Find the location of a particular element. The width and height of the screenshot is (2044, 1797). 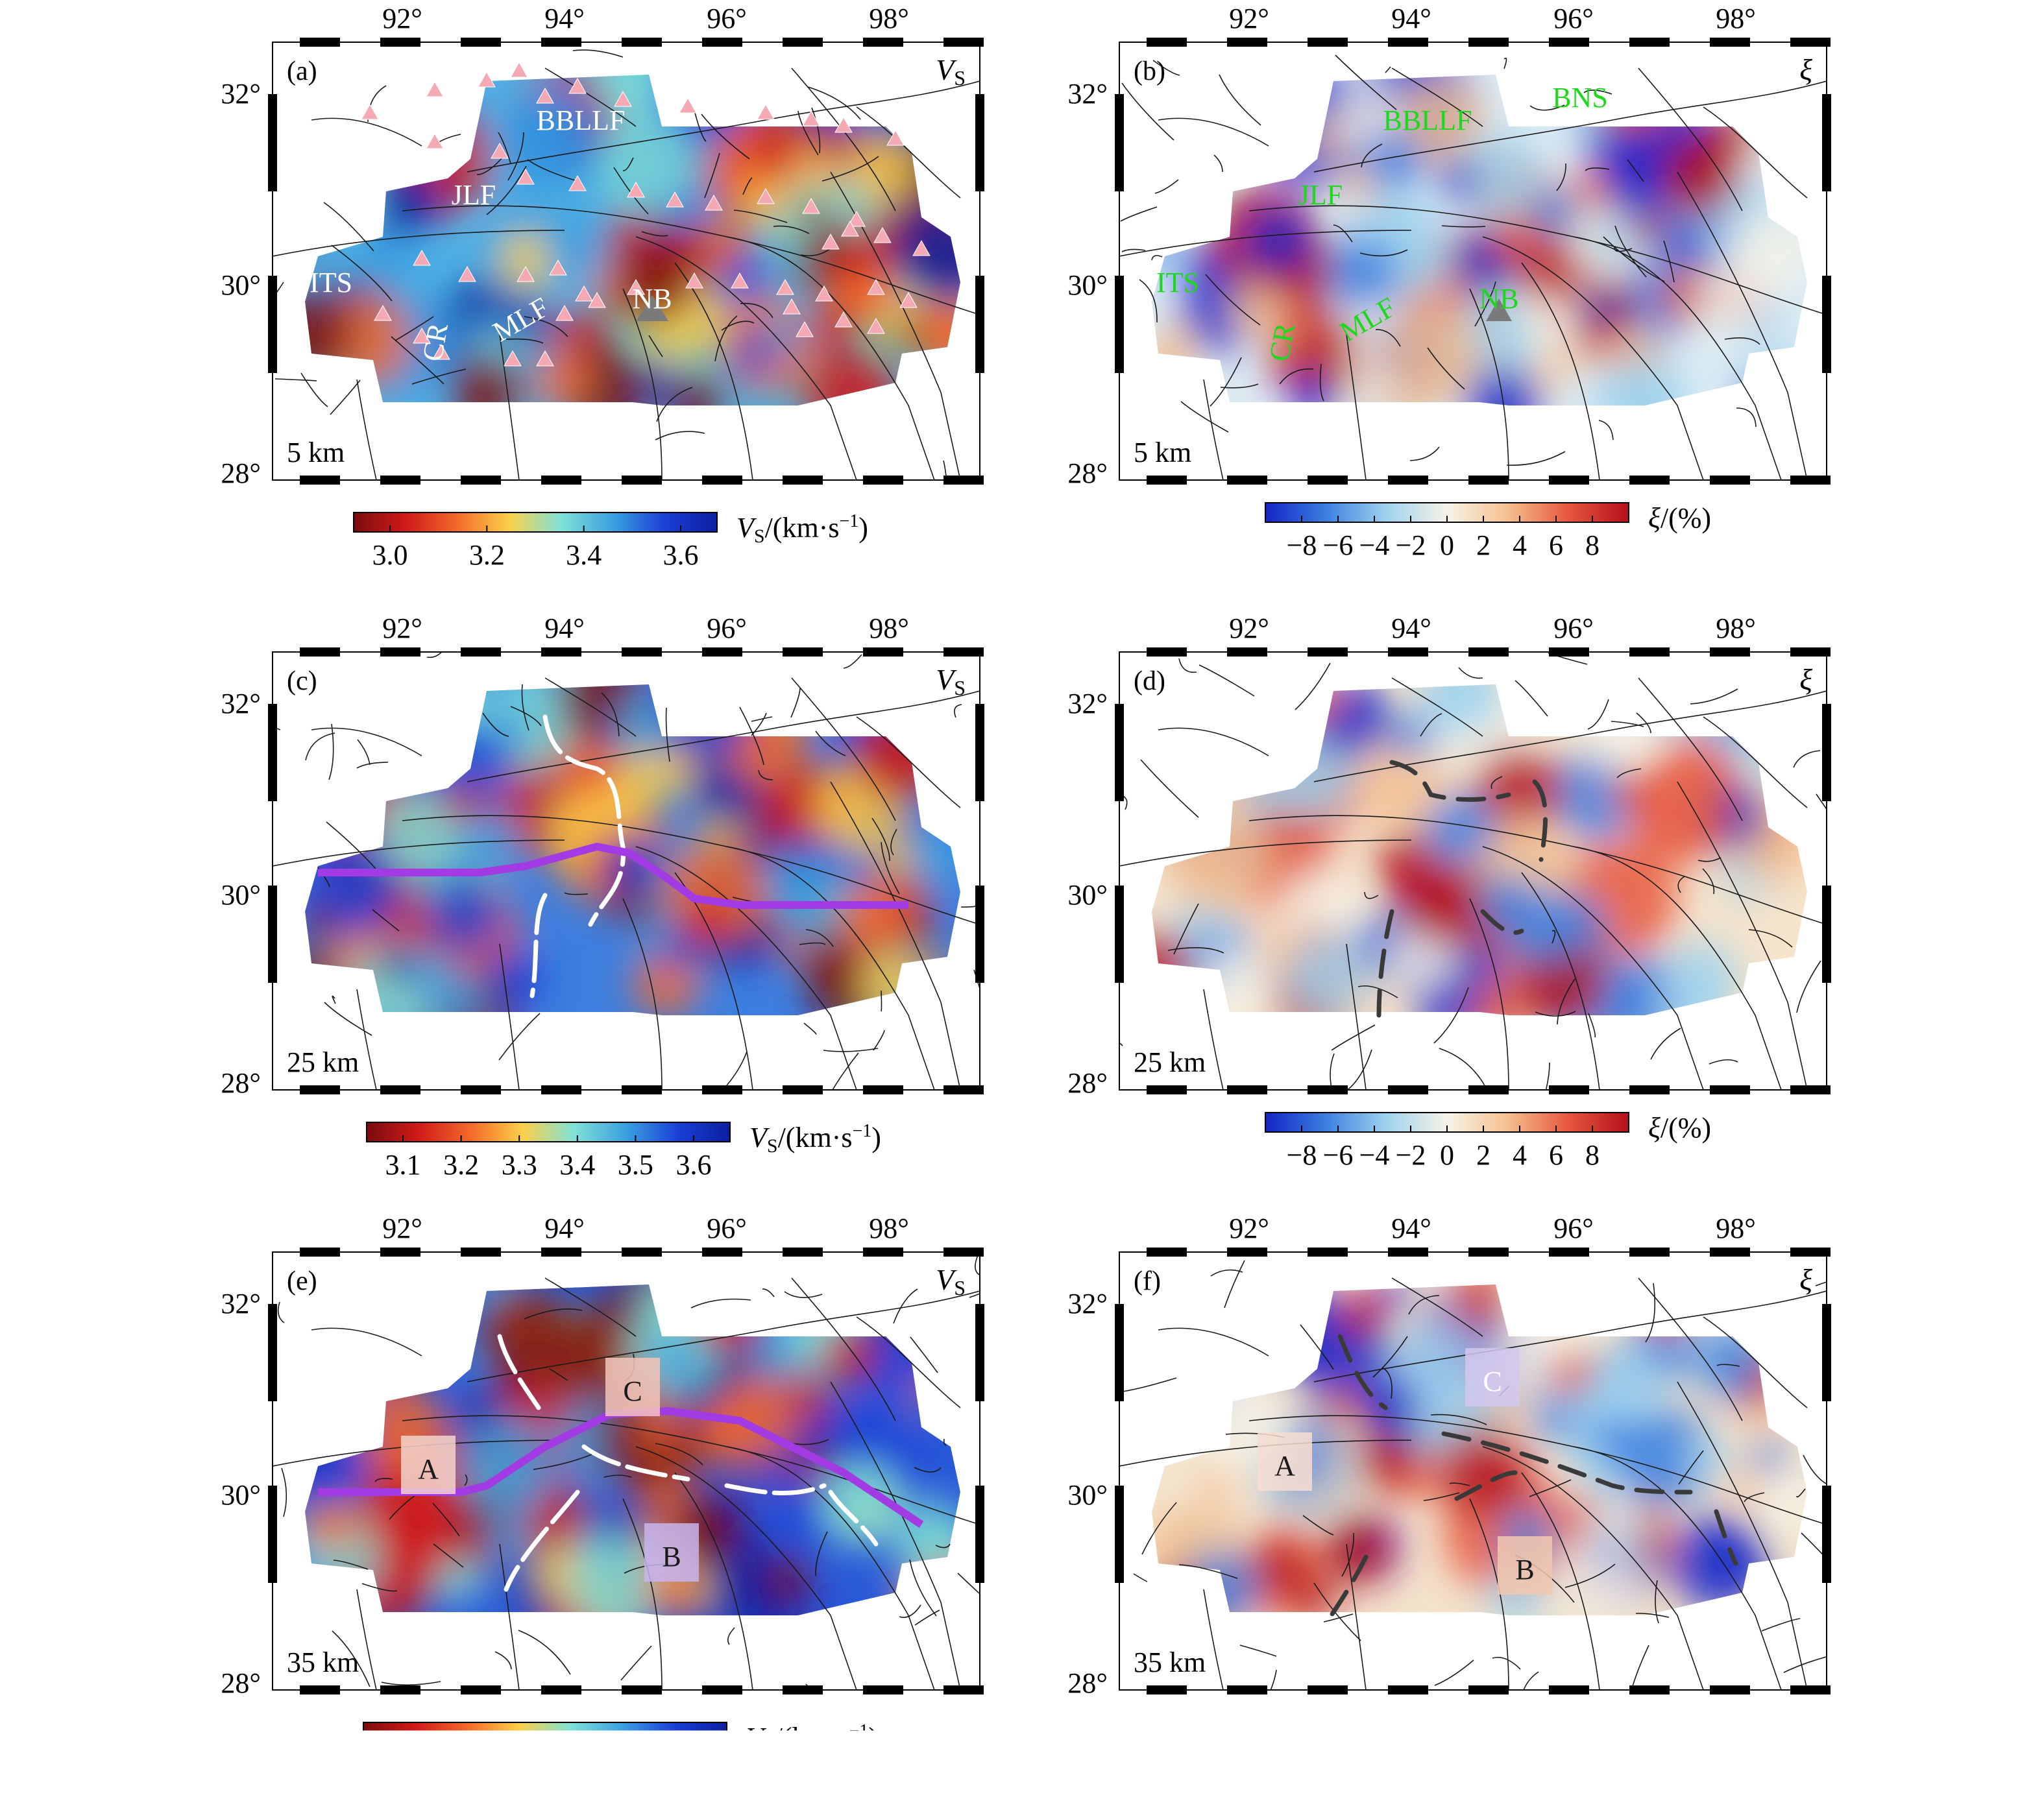

feature-label: NB is located at coordinates (1498, 299).